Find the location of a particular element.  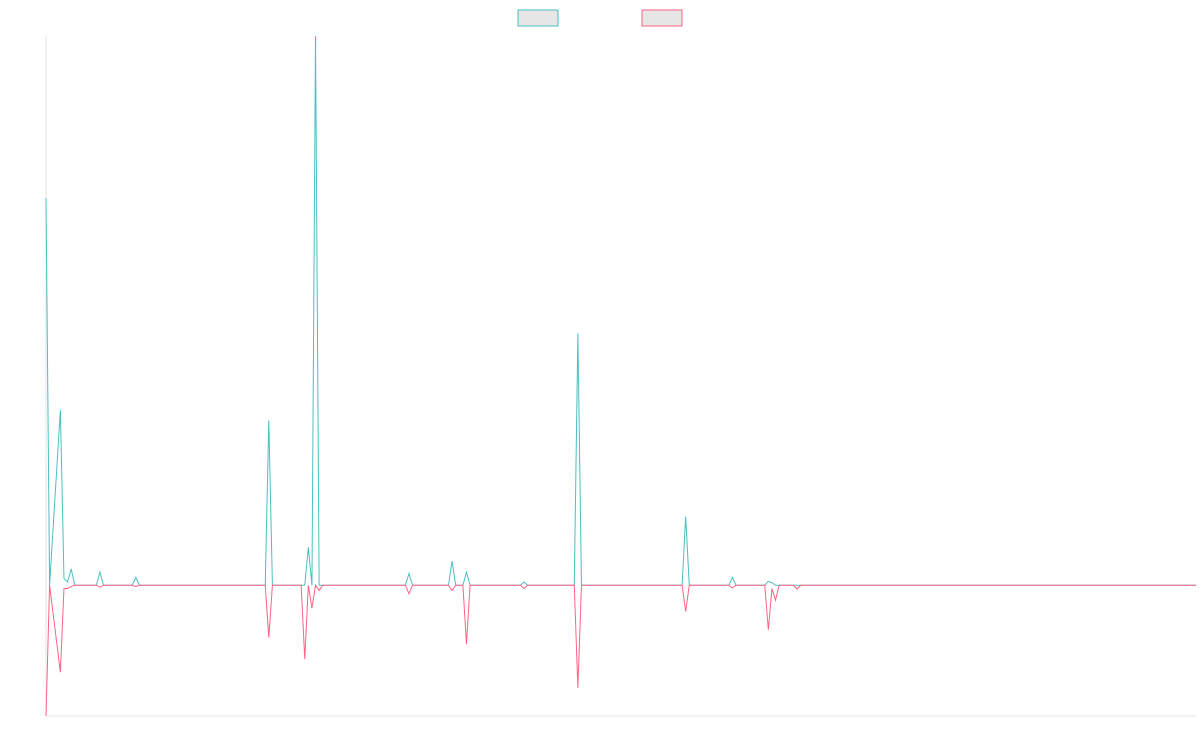

legend is located at coordinates (600, 18).